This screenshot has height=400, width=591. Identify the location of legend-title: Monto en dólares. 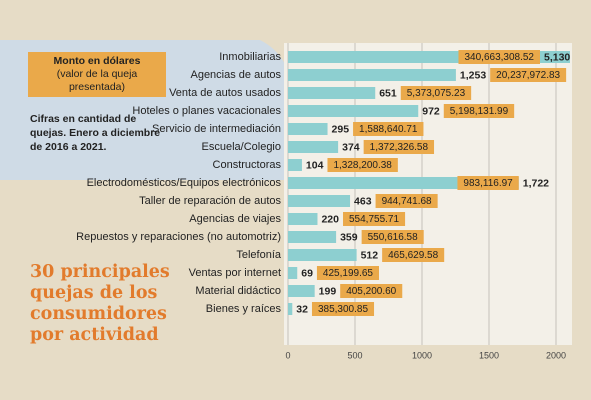
(97, 61).